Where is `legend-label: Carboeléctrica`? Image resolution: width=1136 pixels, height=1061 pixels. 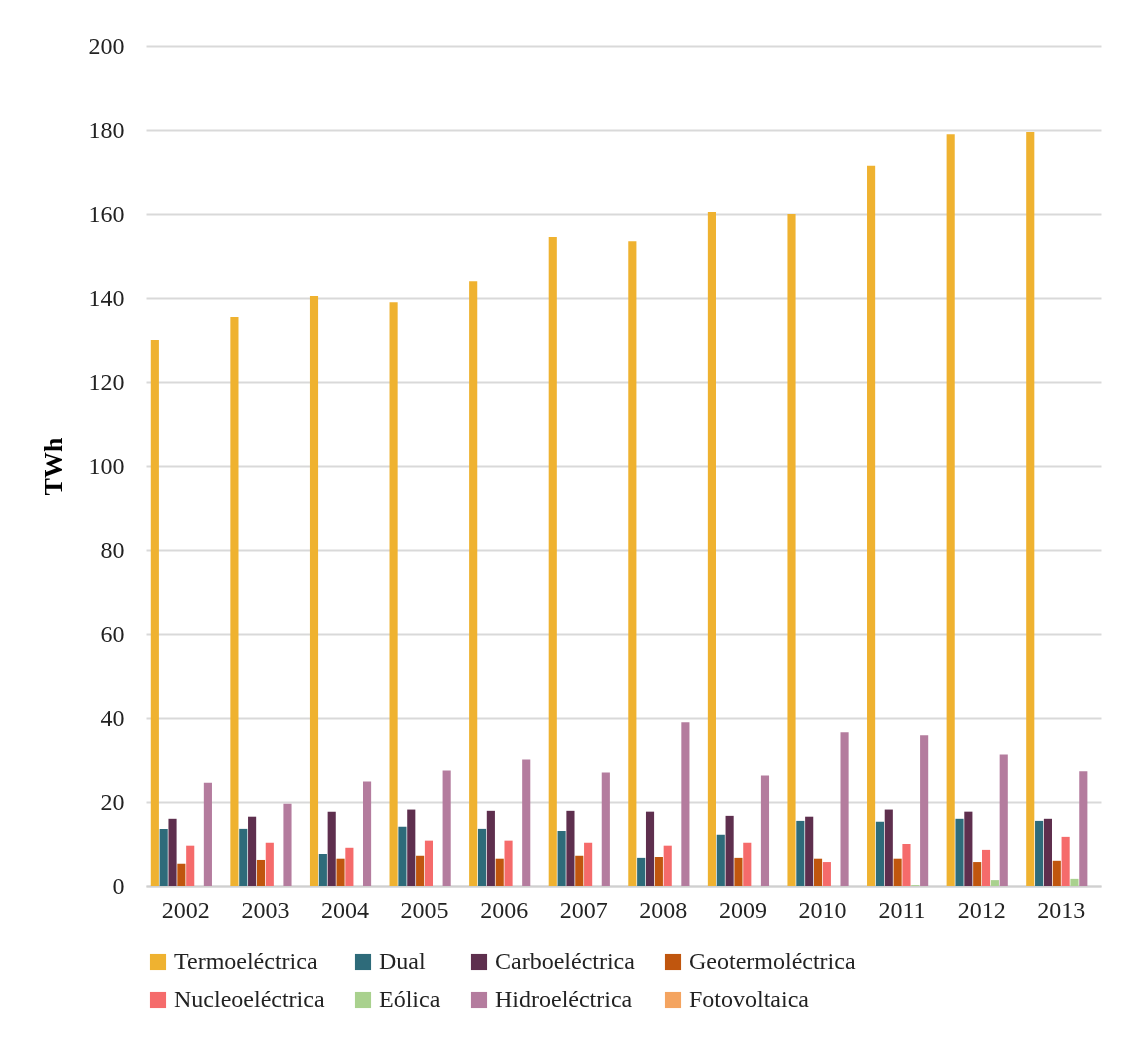 legend-label: Carboeléctrica is located at coordinates (565, 961).